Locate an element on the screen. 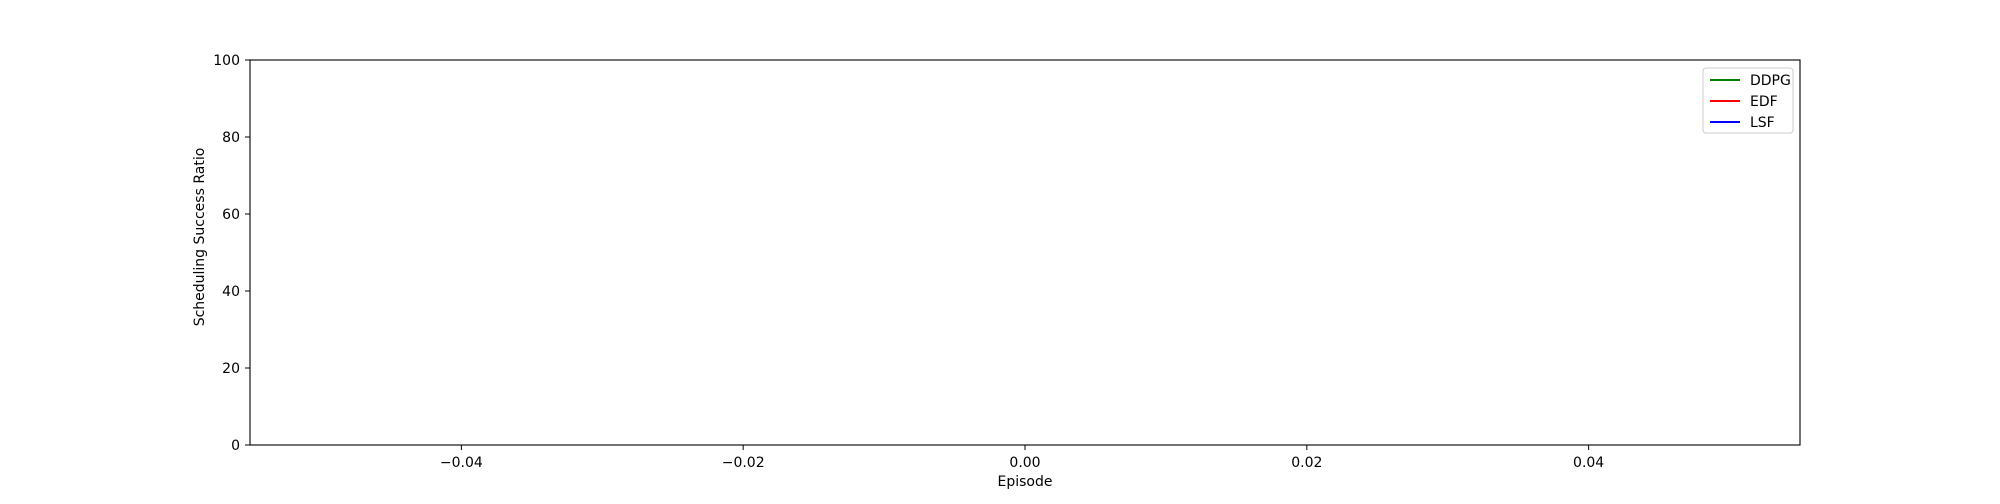 The image size is (2000, 504). y-tick-label: 100 is located at coordinates (226, 61).